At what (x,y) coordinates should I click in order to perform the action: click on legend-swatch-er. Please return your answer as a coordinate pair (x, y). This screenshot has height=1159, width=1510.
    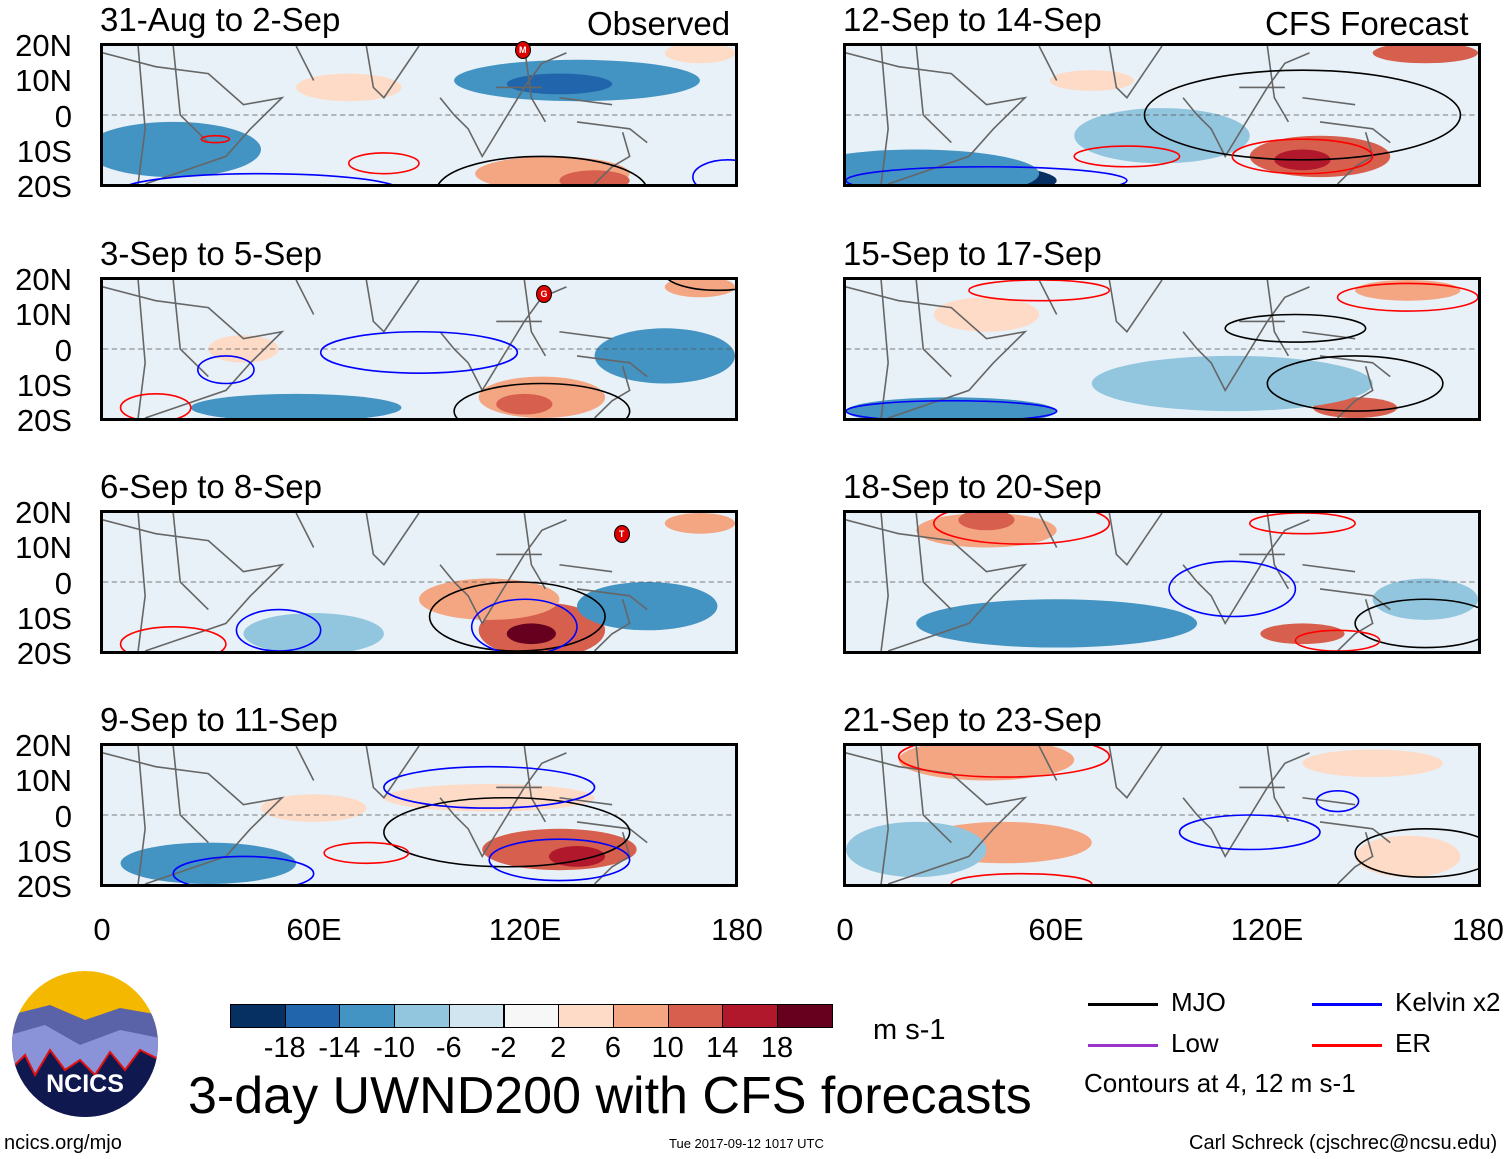
    Looking at the image, I should click on (1347, 1045).